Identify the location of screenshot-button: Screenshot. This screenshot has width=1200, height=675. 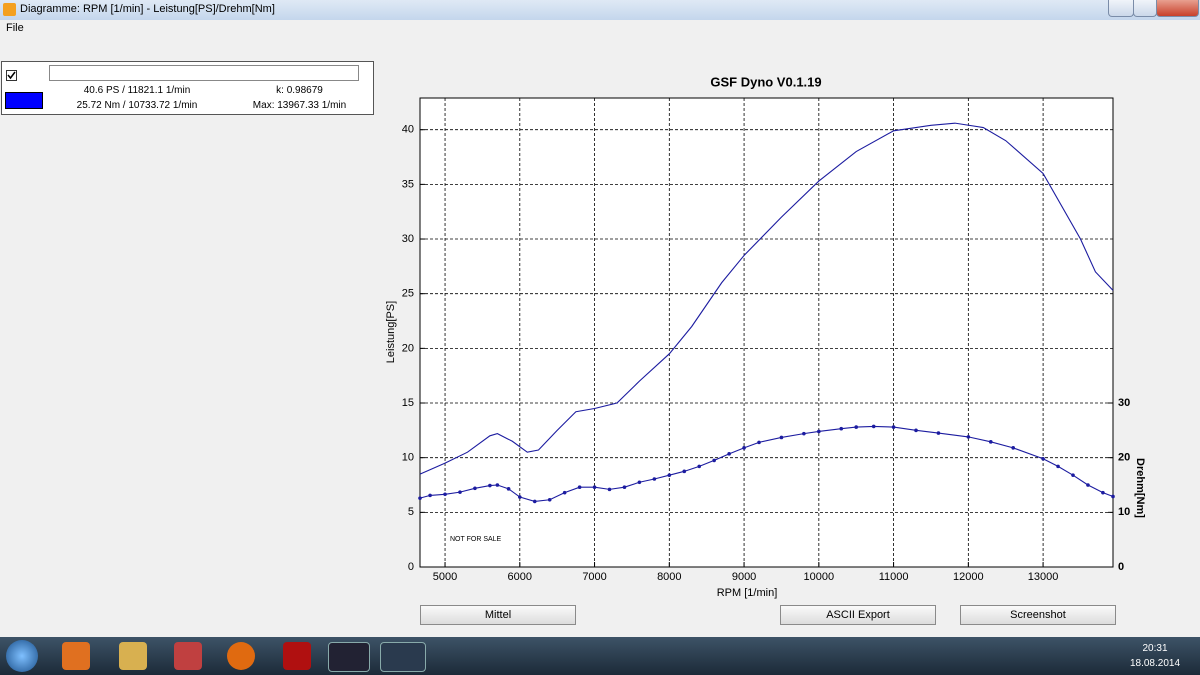
(1038, 615).